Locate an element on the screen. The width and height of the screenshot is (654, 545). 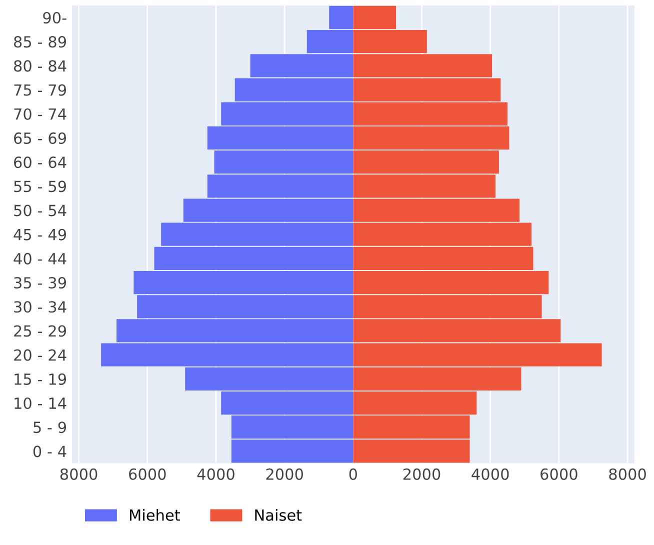
y-tick-label: 65 - 69 is located at coordinates (40, 138).